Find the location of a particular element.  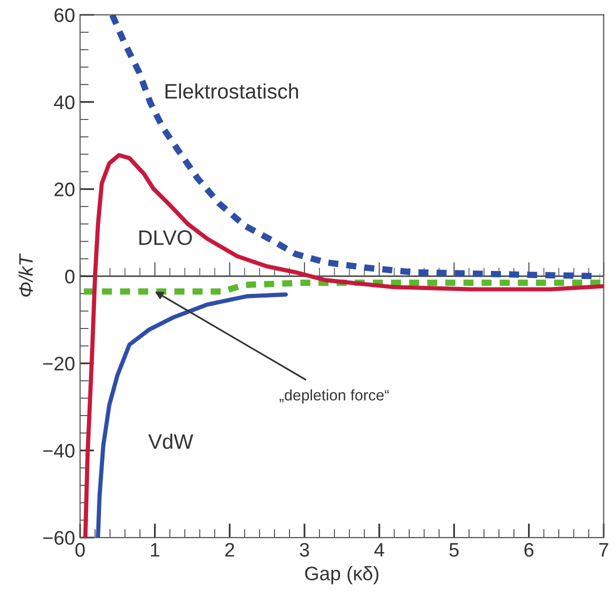

y-tick-label: 20 is located at coordinates (64, 189).